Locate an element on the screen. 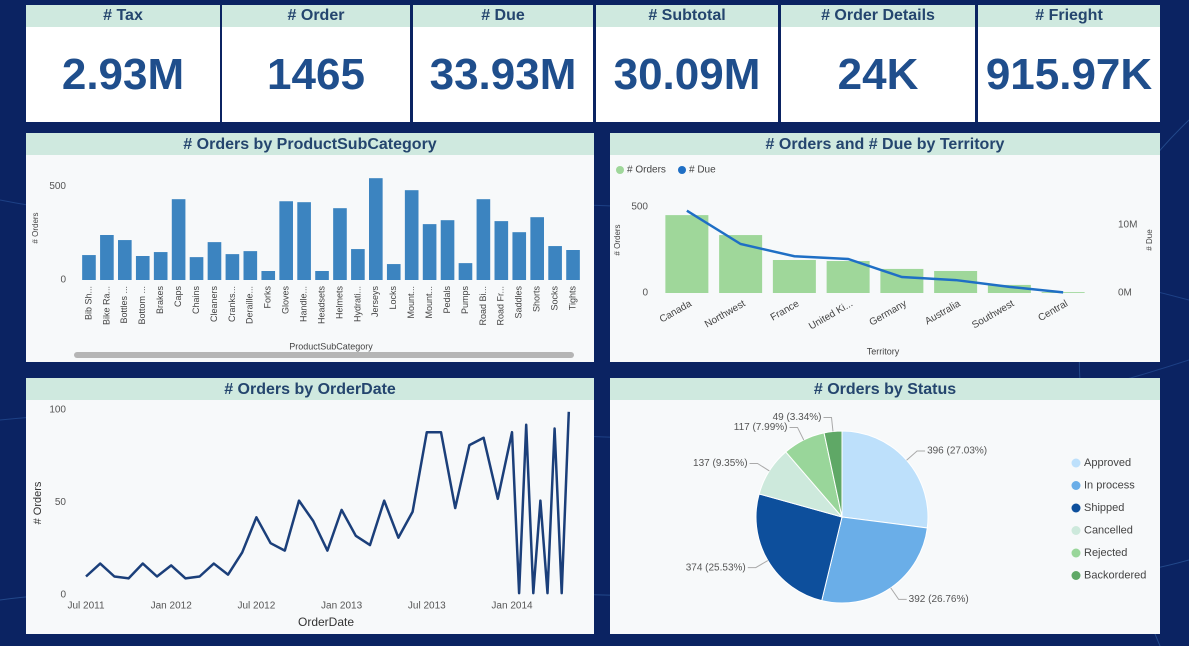  data-label: 117 (7.99%) is located at coordinates (761, 427).